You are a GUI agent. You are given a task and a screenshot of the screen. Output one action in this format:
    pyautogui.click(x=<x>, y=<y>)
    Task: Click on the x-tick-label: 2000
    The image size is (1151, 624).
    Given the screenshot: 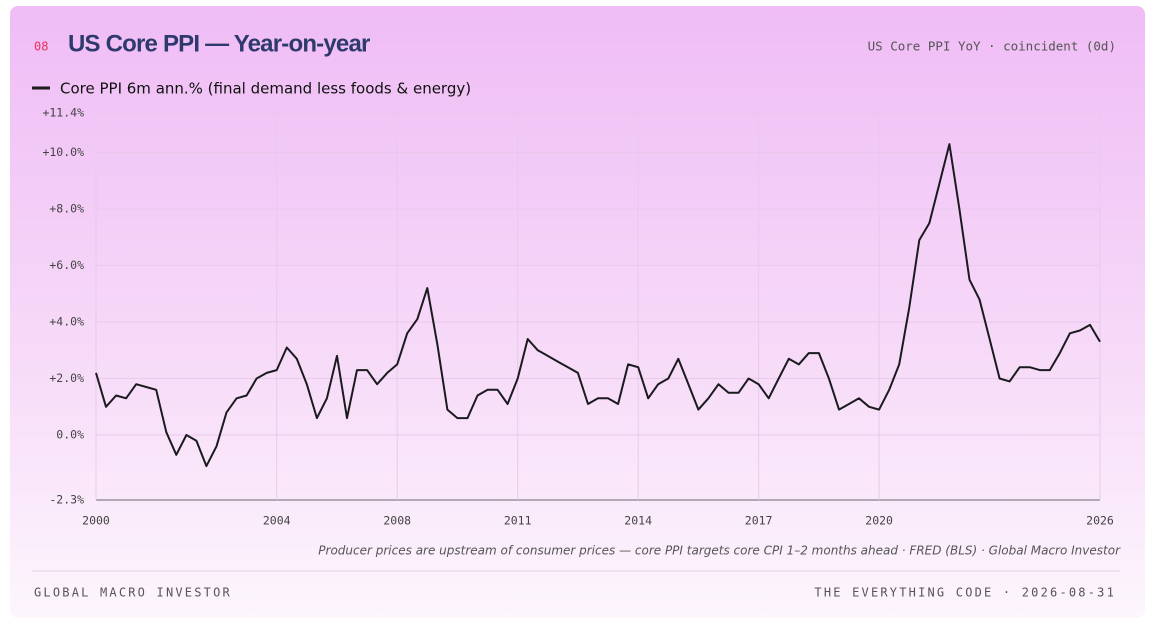 What is the action you would take?
    pyautogui.click(x=96, y=521)
    